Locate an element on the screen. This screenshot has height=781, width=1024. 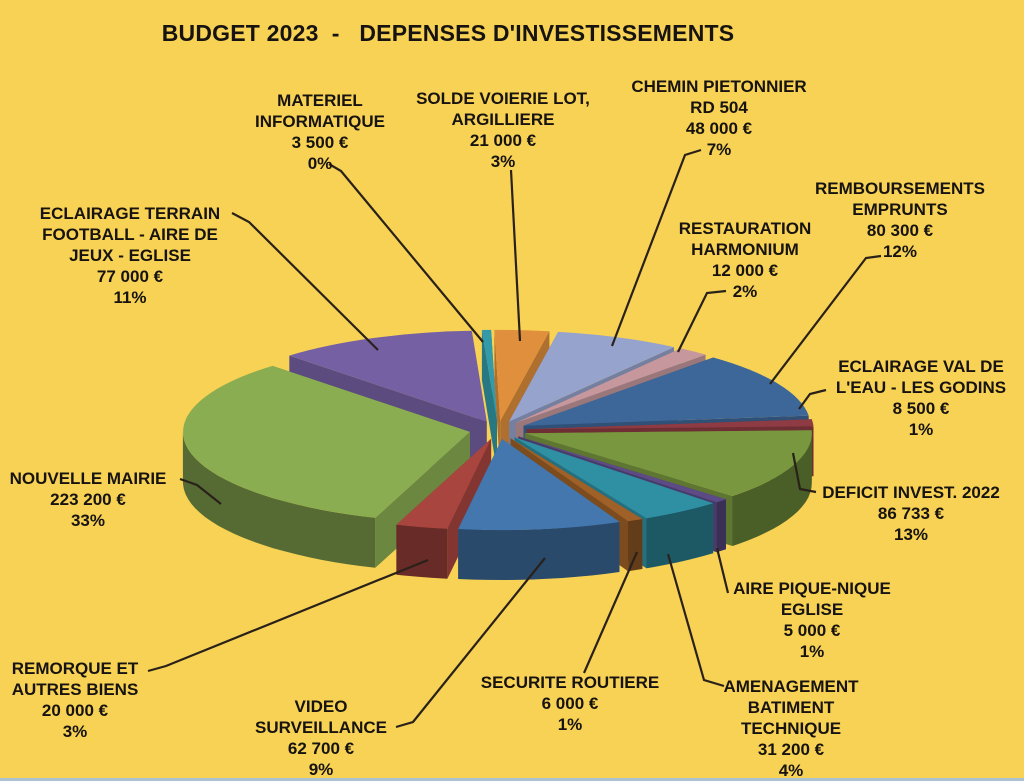
slice-amount-text: 48 000 € is located at coordinates (719, 128).